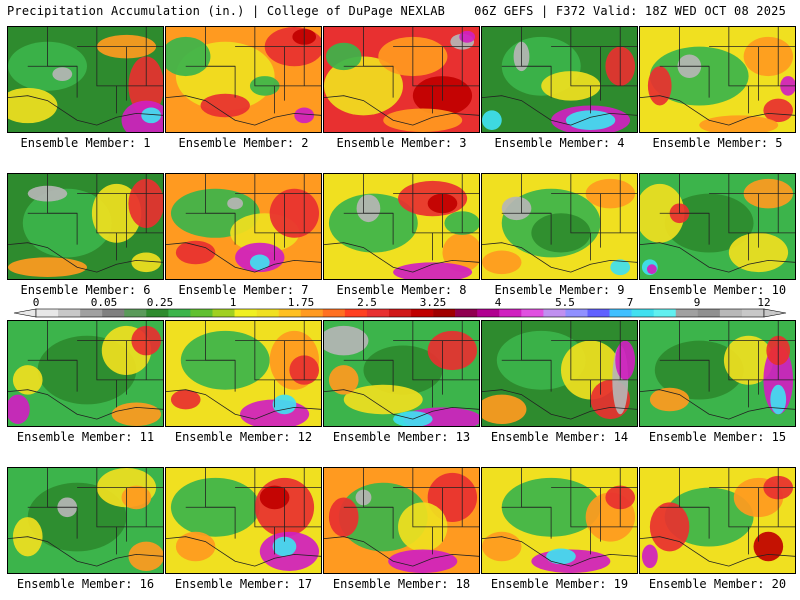  I want to click on legend-tick-label: 0.05, so click(104, 302).